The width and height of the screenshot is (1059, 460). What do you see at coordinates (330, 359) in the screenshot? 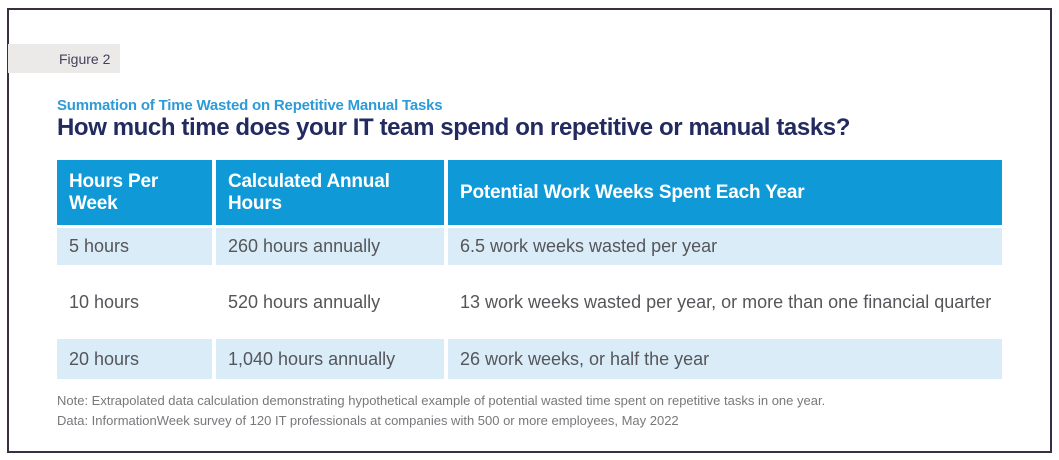
I see `table-cell: 1,040 hours annually` at bounding box center [330, 359].